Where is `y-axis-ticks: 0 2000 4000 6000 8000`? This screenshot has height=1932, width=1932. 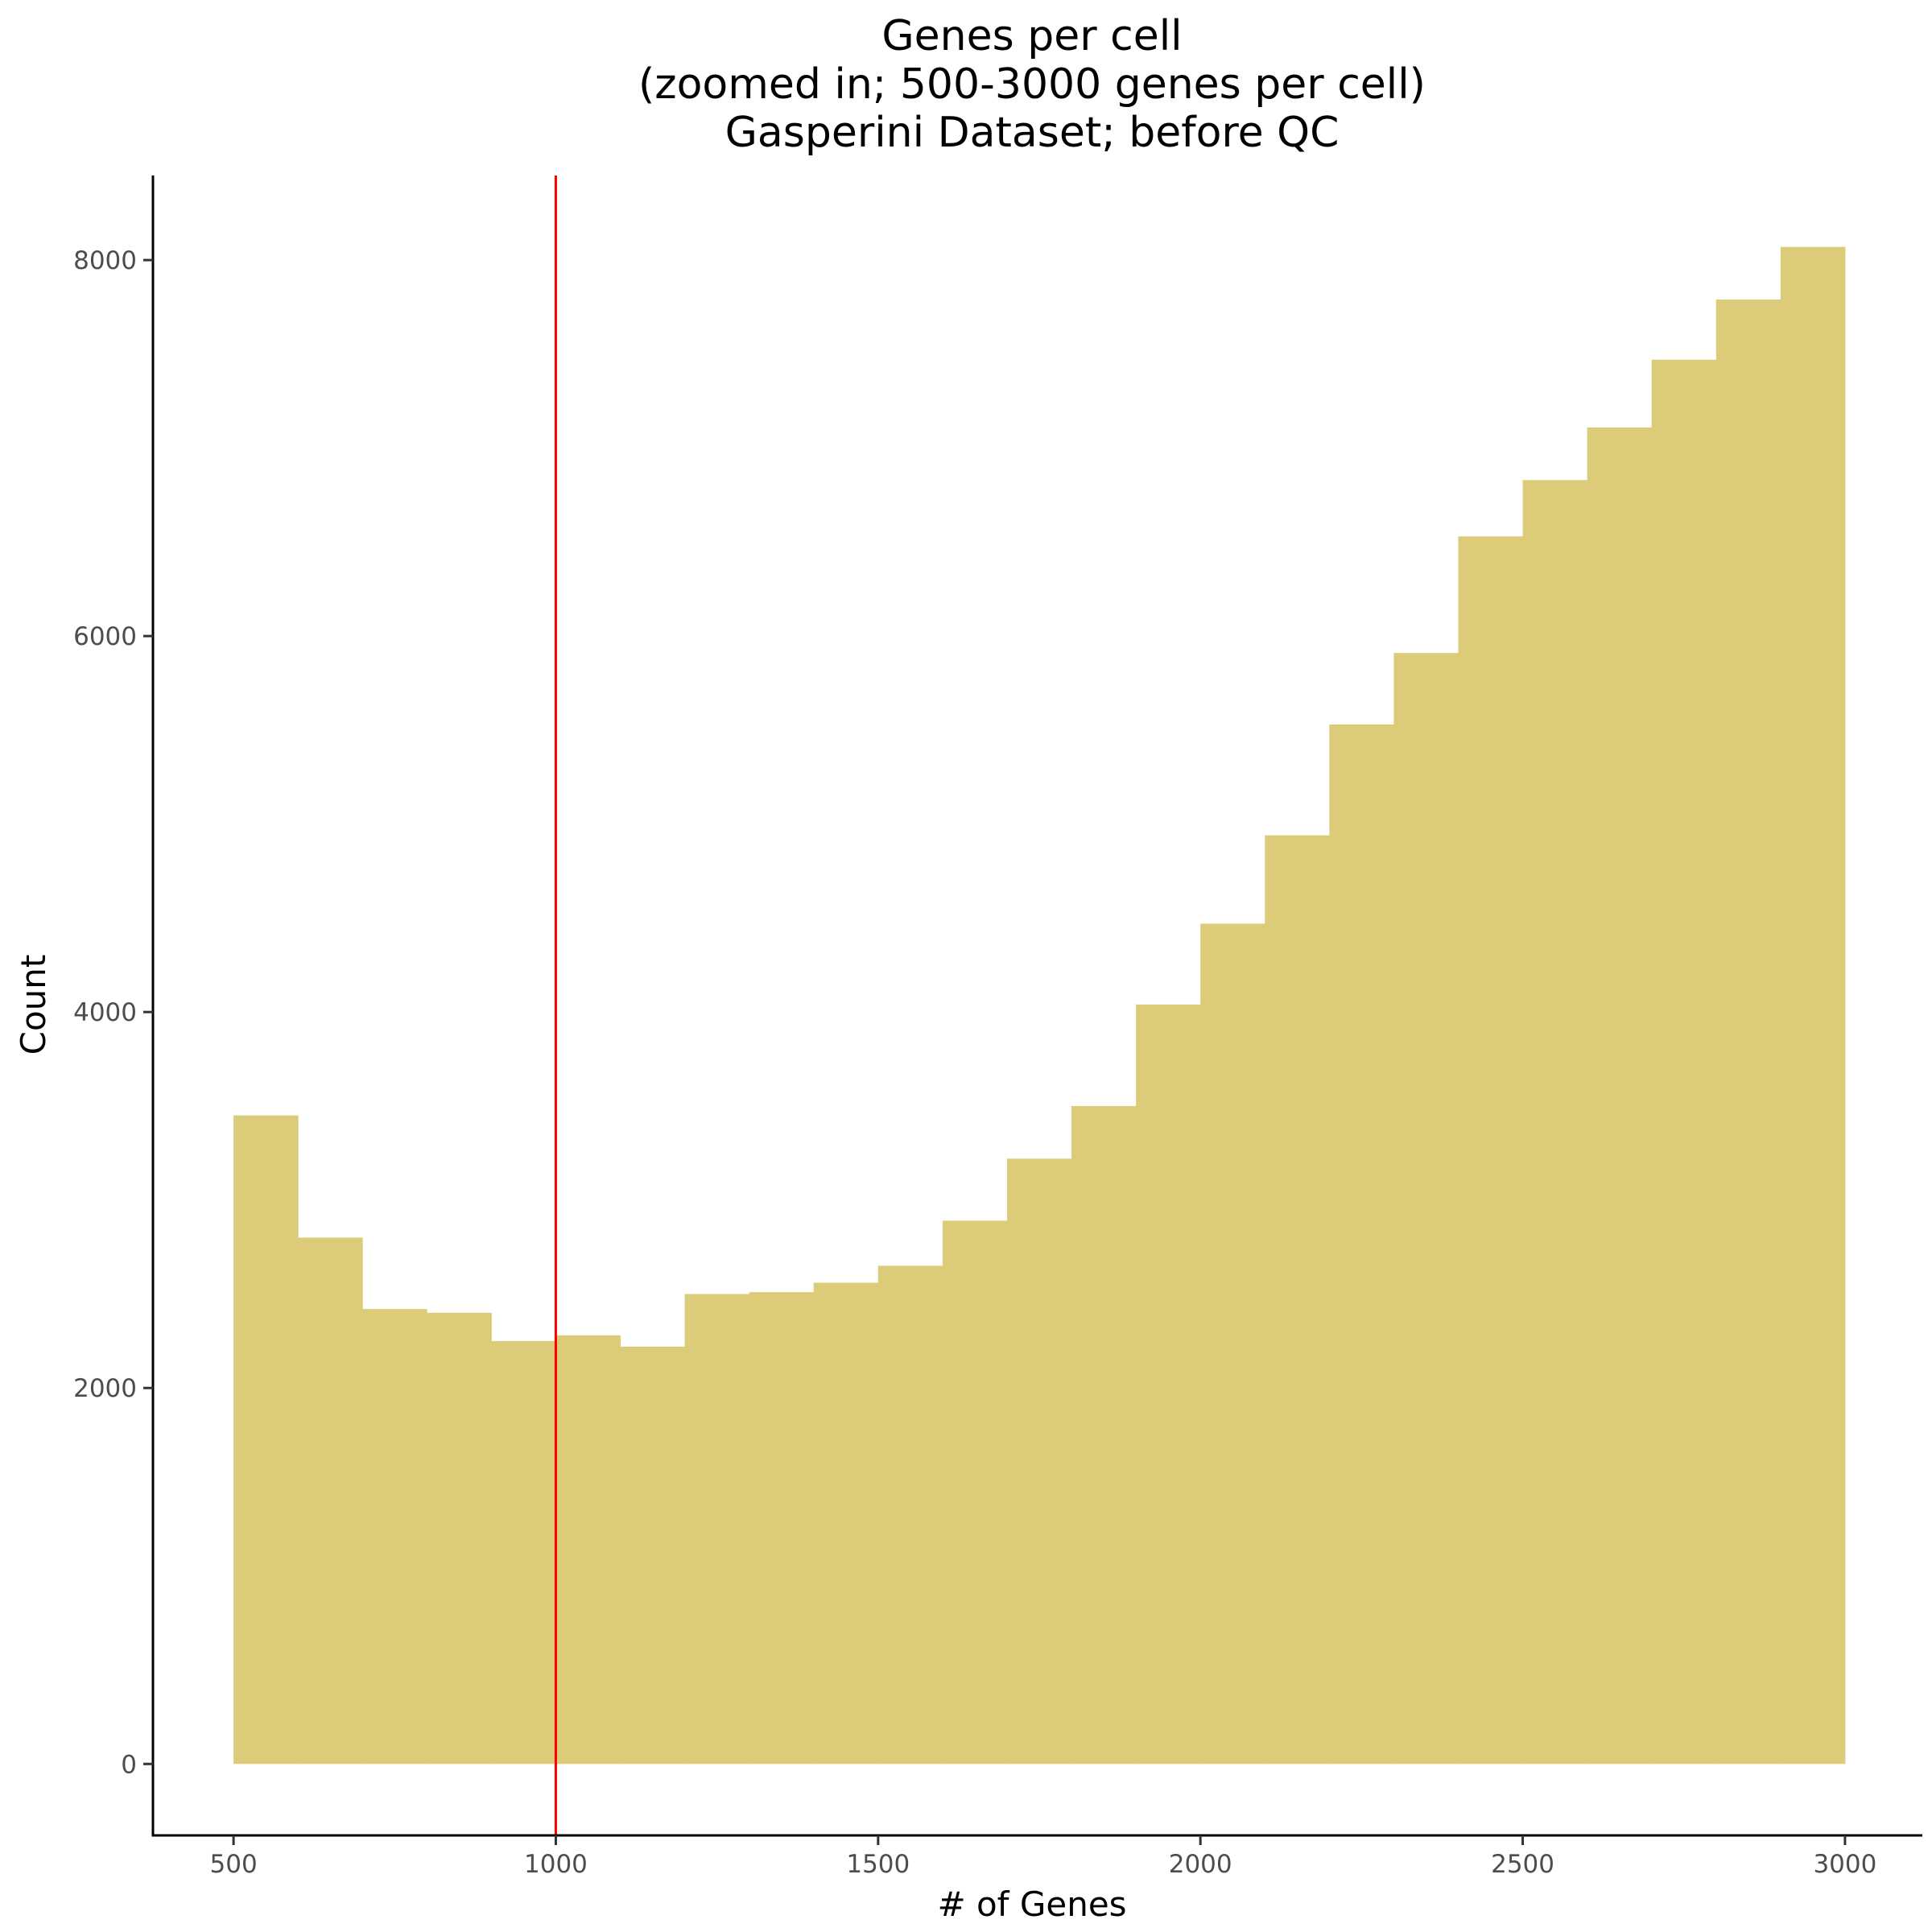
y-axis-ticks: 0 2000 4000 6000 8000 is located at coordinates (113, 1012).